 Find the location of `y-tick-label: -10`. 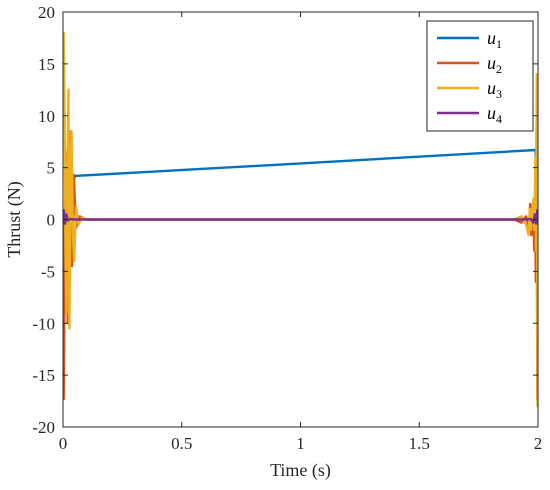

y-tick-label: -10 is located at coordinates (43, 323).